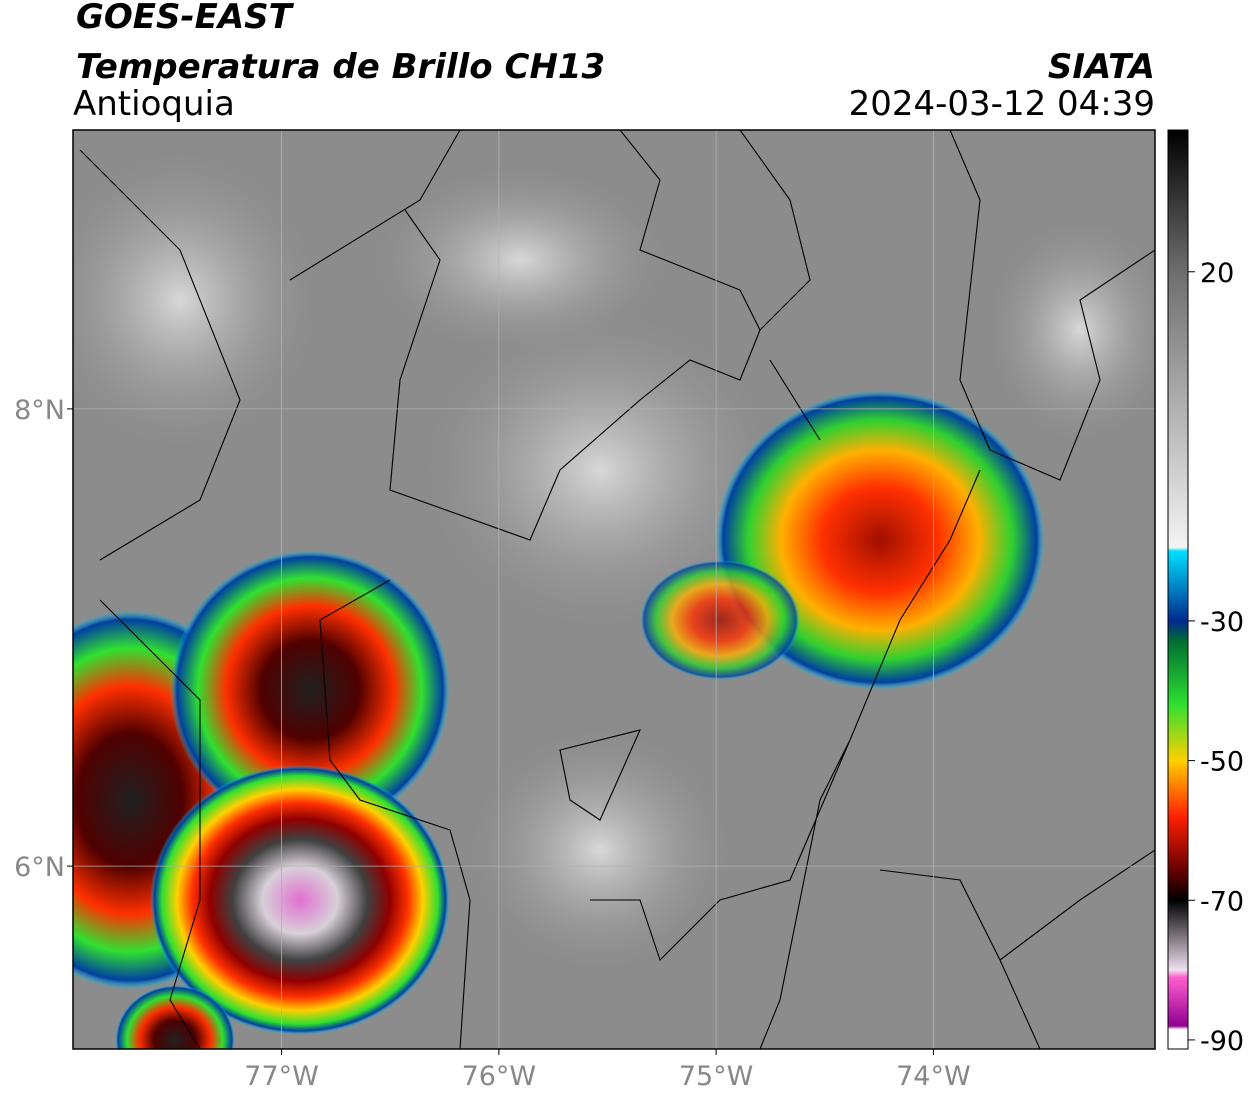 This screenshot has height=1103, width=1252. Describe the element at coordinates (1222, 622) in the screenshot. I see `colorbar-tick-label: -30` at that location.